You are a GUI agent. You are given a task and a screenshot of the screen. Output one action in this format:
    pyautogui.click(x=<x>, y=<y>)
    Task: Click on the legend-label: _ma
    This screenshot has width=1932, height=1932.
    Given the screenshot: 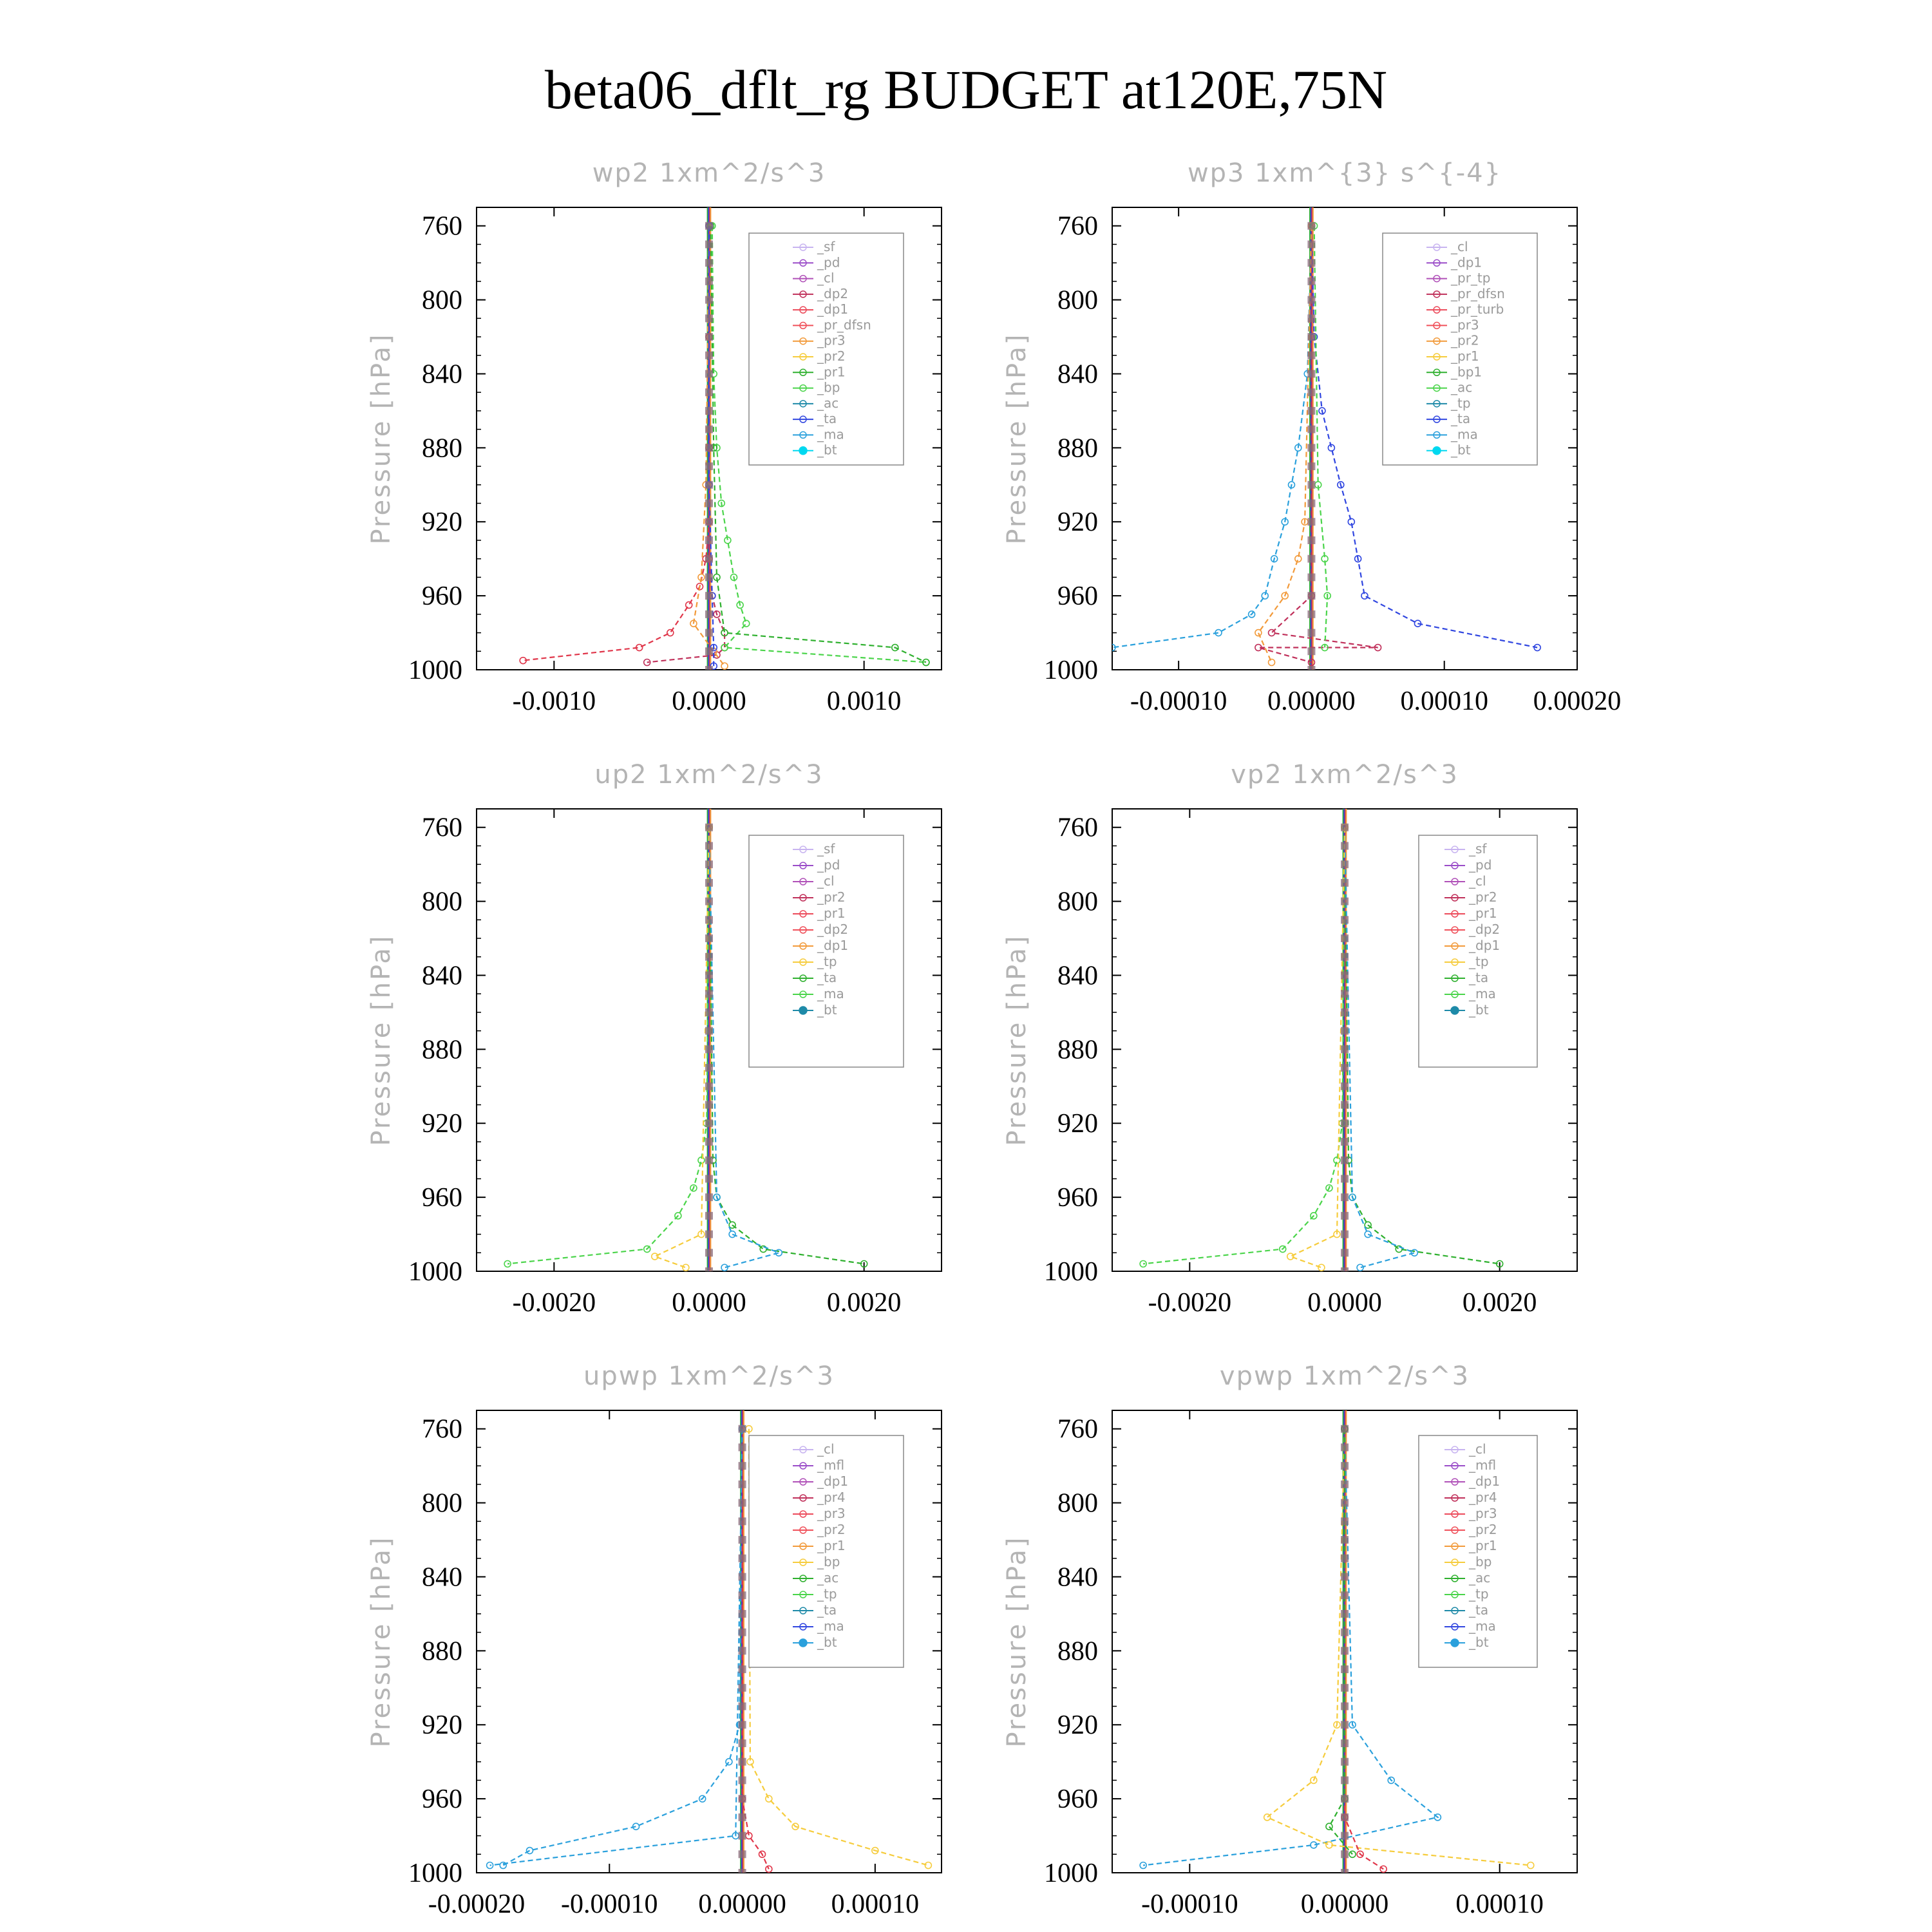 What is the action you would take?
    pyautogui.click(x=1464, y=434)
    